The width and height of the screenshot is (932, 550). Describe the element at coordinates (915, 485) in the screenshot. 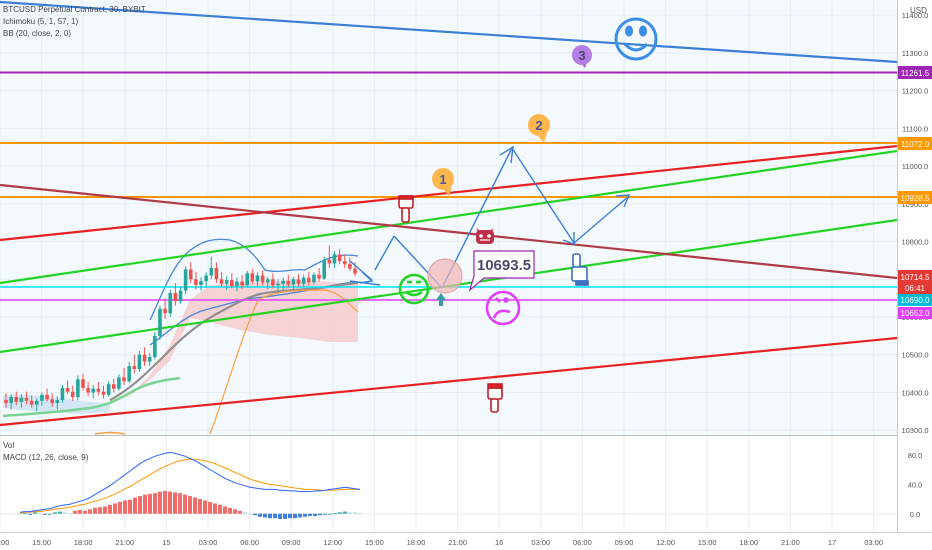

I see `macd-axis: 80.0 40.0 0.0` at that location.